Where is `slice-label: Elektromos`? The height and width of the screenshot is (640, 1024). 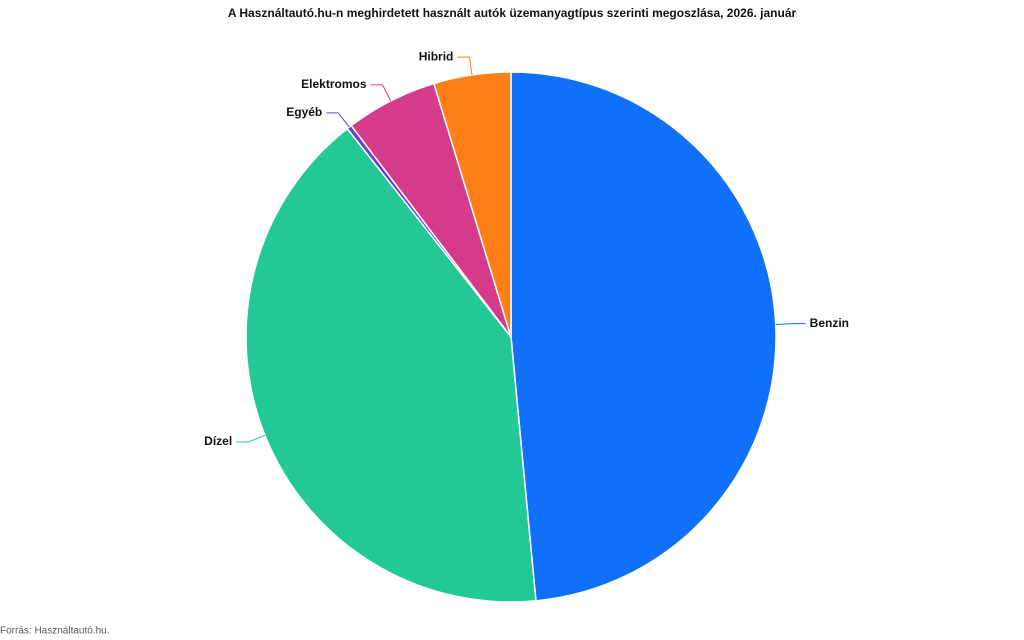 slice-label: Elektromos is located at coordinates (334, 84).